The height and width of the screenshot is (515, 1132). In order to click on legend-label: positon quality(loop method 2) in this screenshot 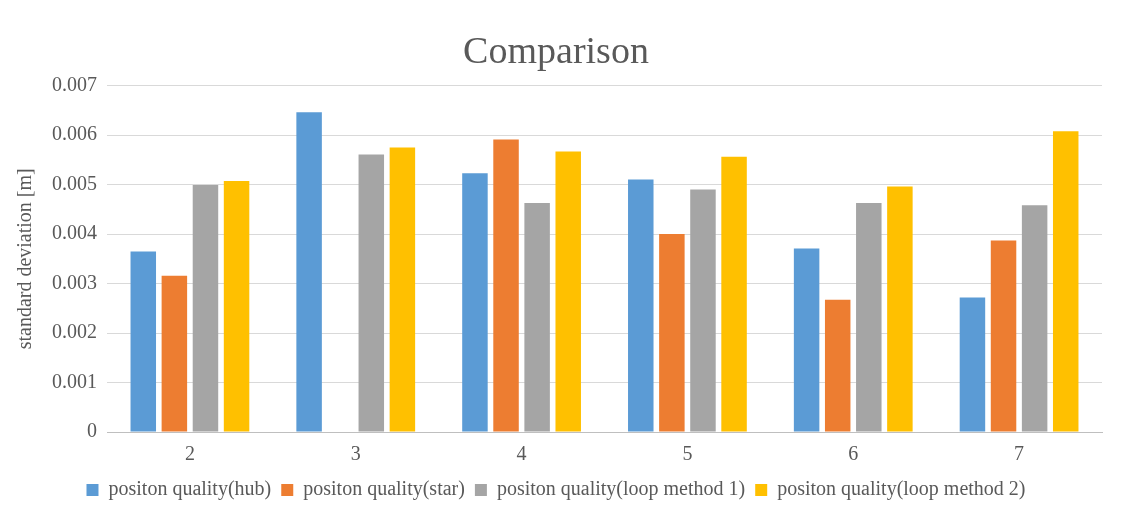, I will do `click(901, 489)`.